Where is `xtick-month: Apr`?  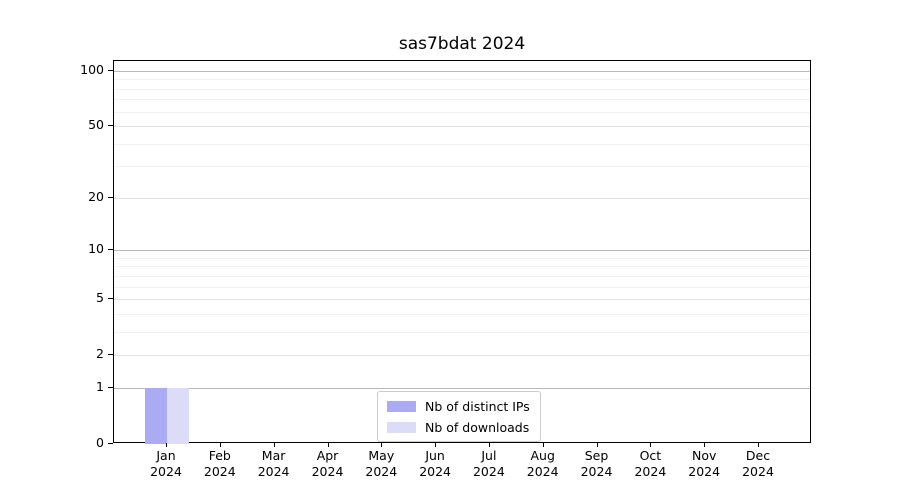
xtick-month: Apr is located at coordinates (327, 455).